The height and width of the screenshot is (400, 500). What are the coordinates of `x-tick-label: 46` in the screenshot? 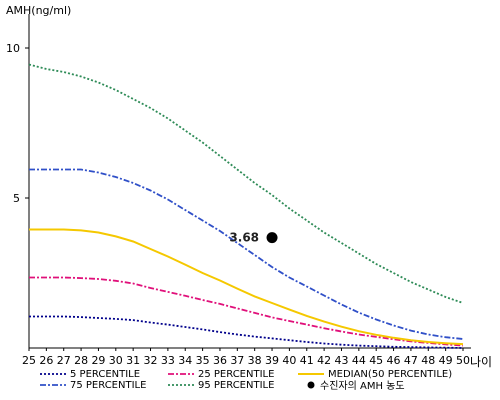 It's located at (394, 360).